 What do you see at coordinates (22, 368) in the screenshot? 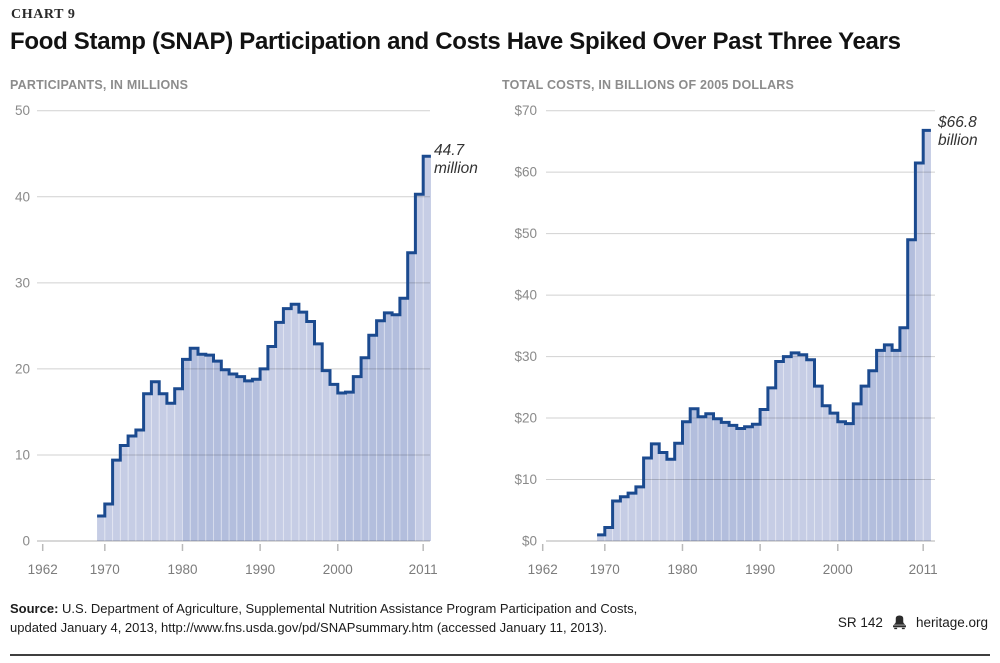
I see `svg-text: 20` at bounding box center [22, 368].